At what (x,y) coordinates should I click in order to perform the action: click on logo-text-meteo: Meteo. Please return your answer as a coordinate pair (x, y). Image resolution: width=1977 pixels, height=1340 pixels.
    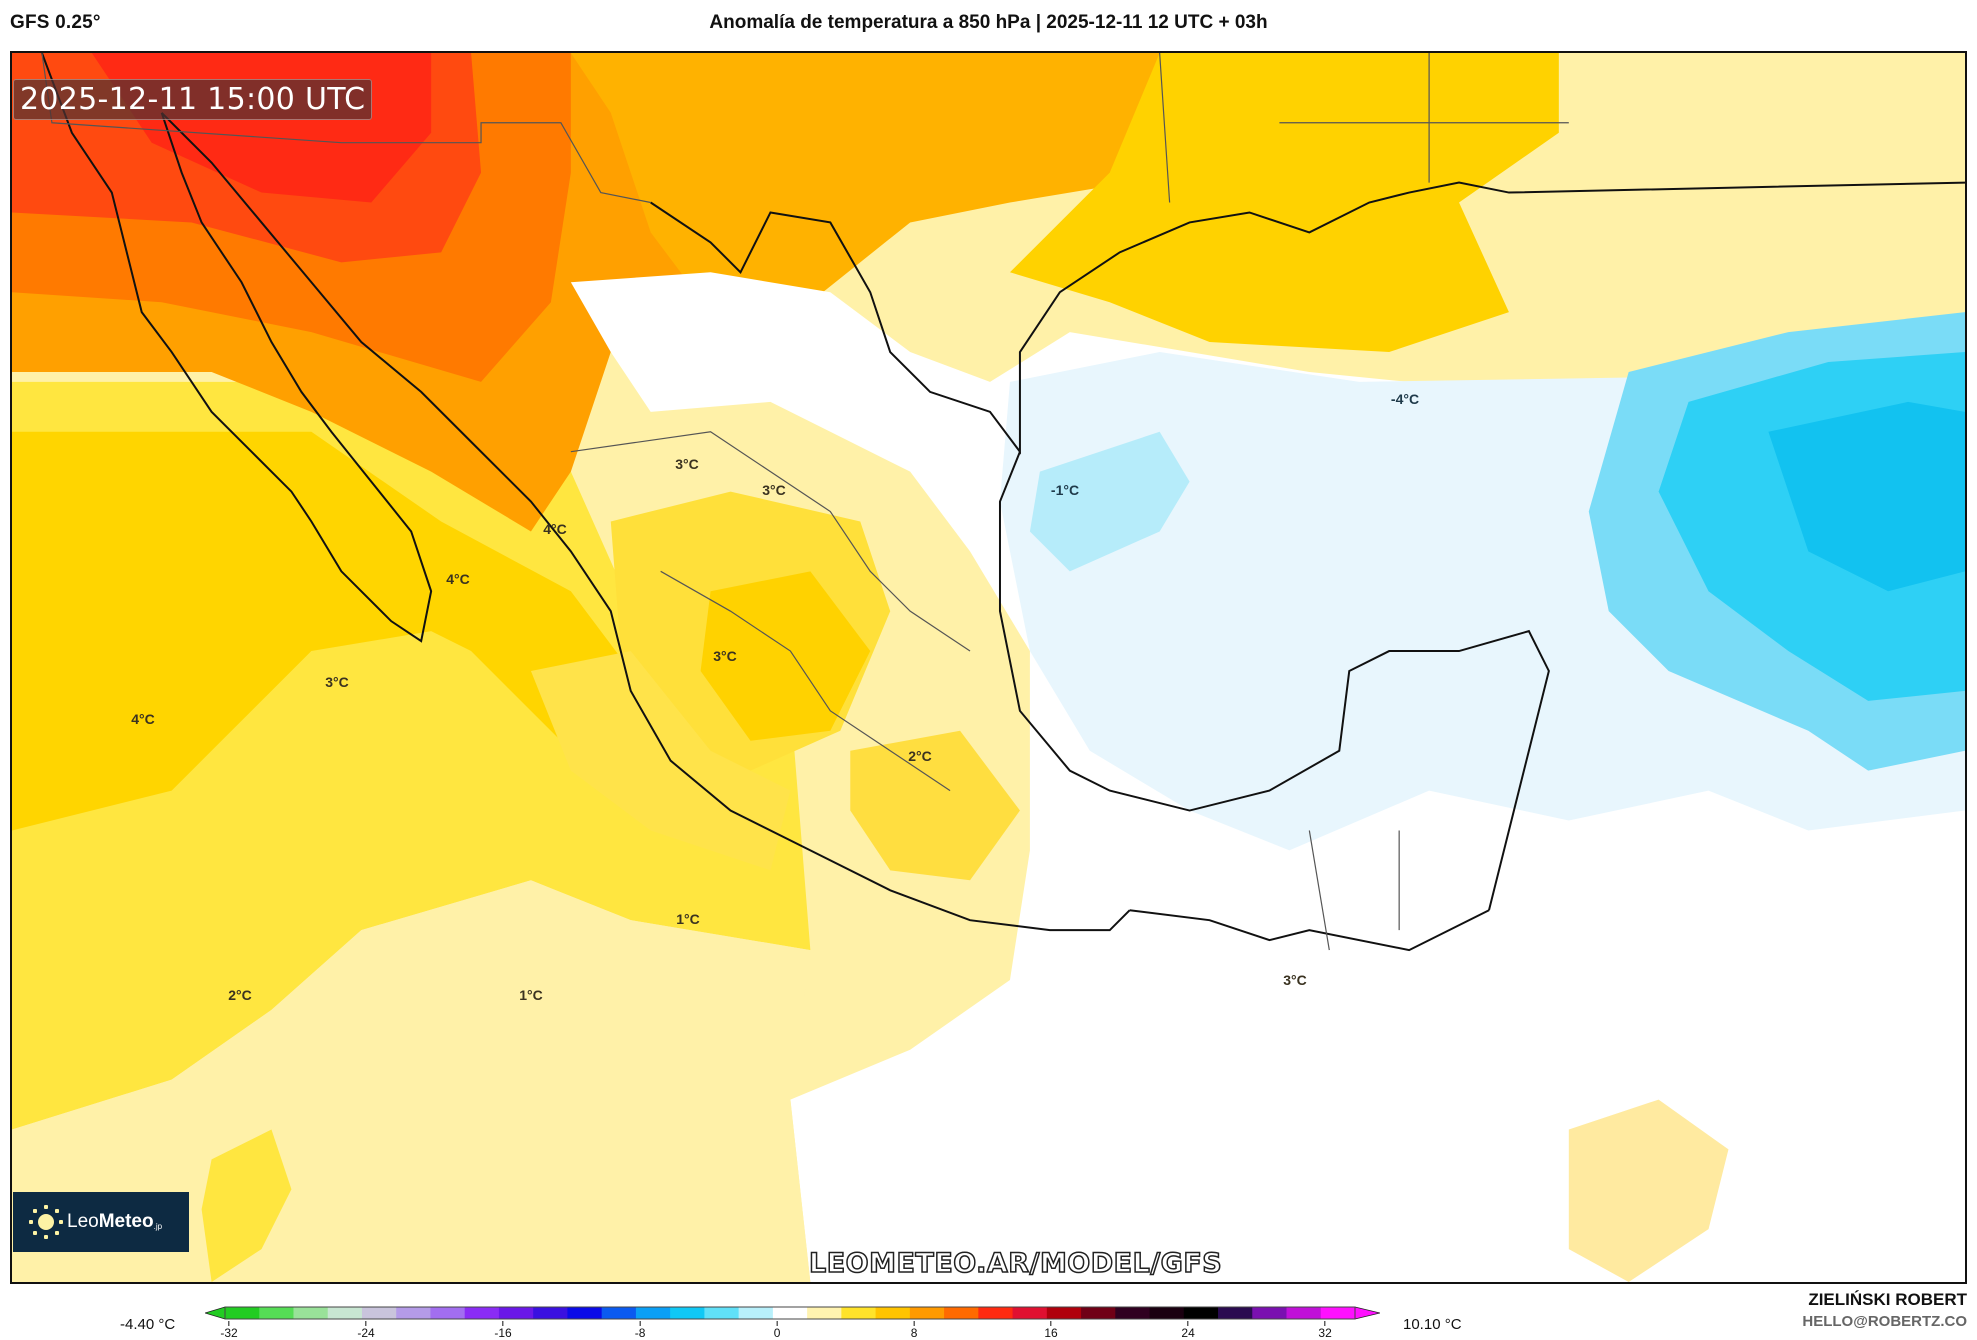
    Looking at the image, I should click on (126, 1221).